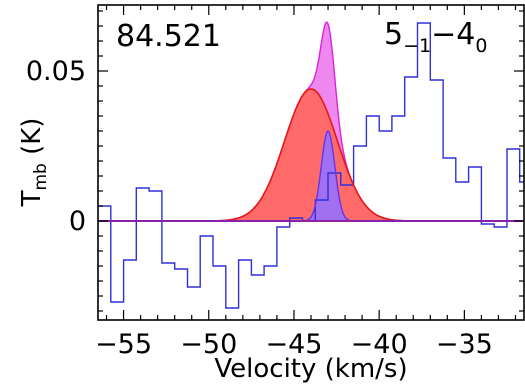 This screenshot has width=525, height=384. Describe the element at coordinates (481, 46) in the screenshot. I see `transition-lower-sublevel: 0` at that location.